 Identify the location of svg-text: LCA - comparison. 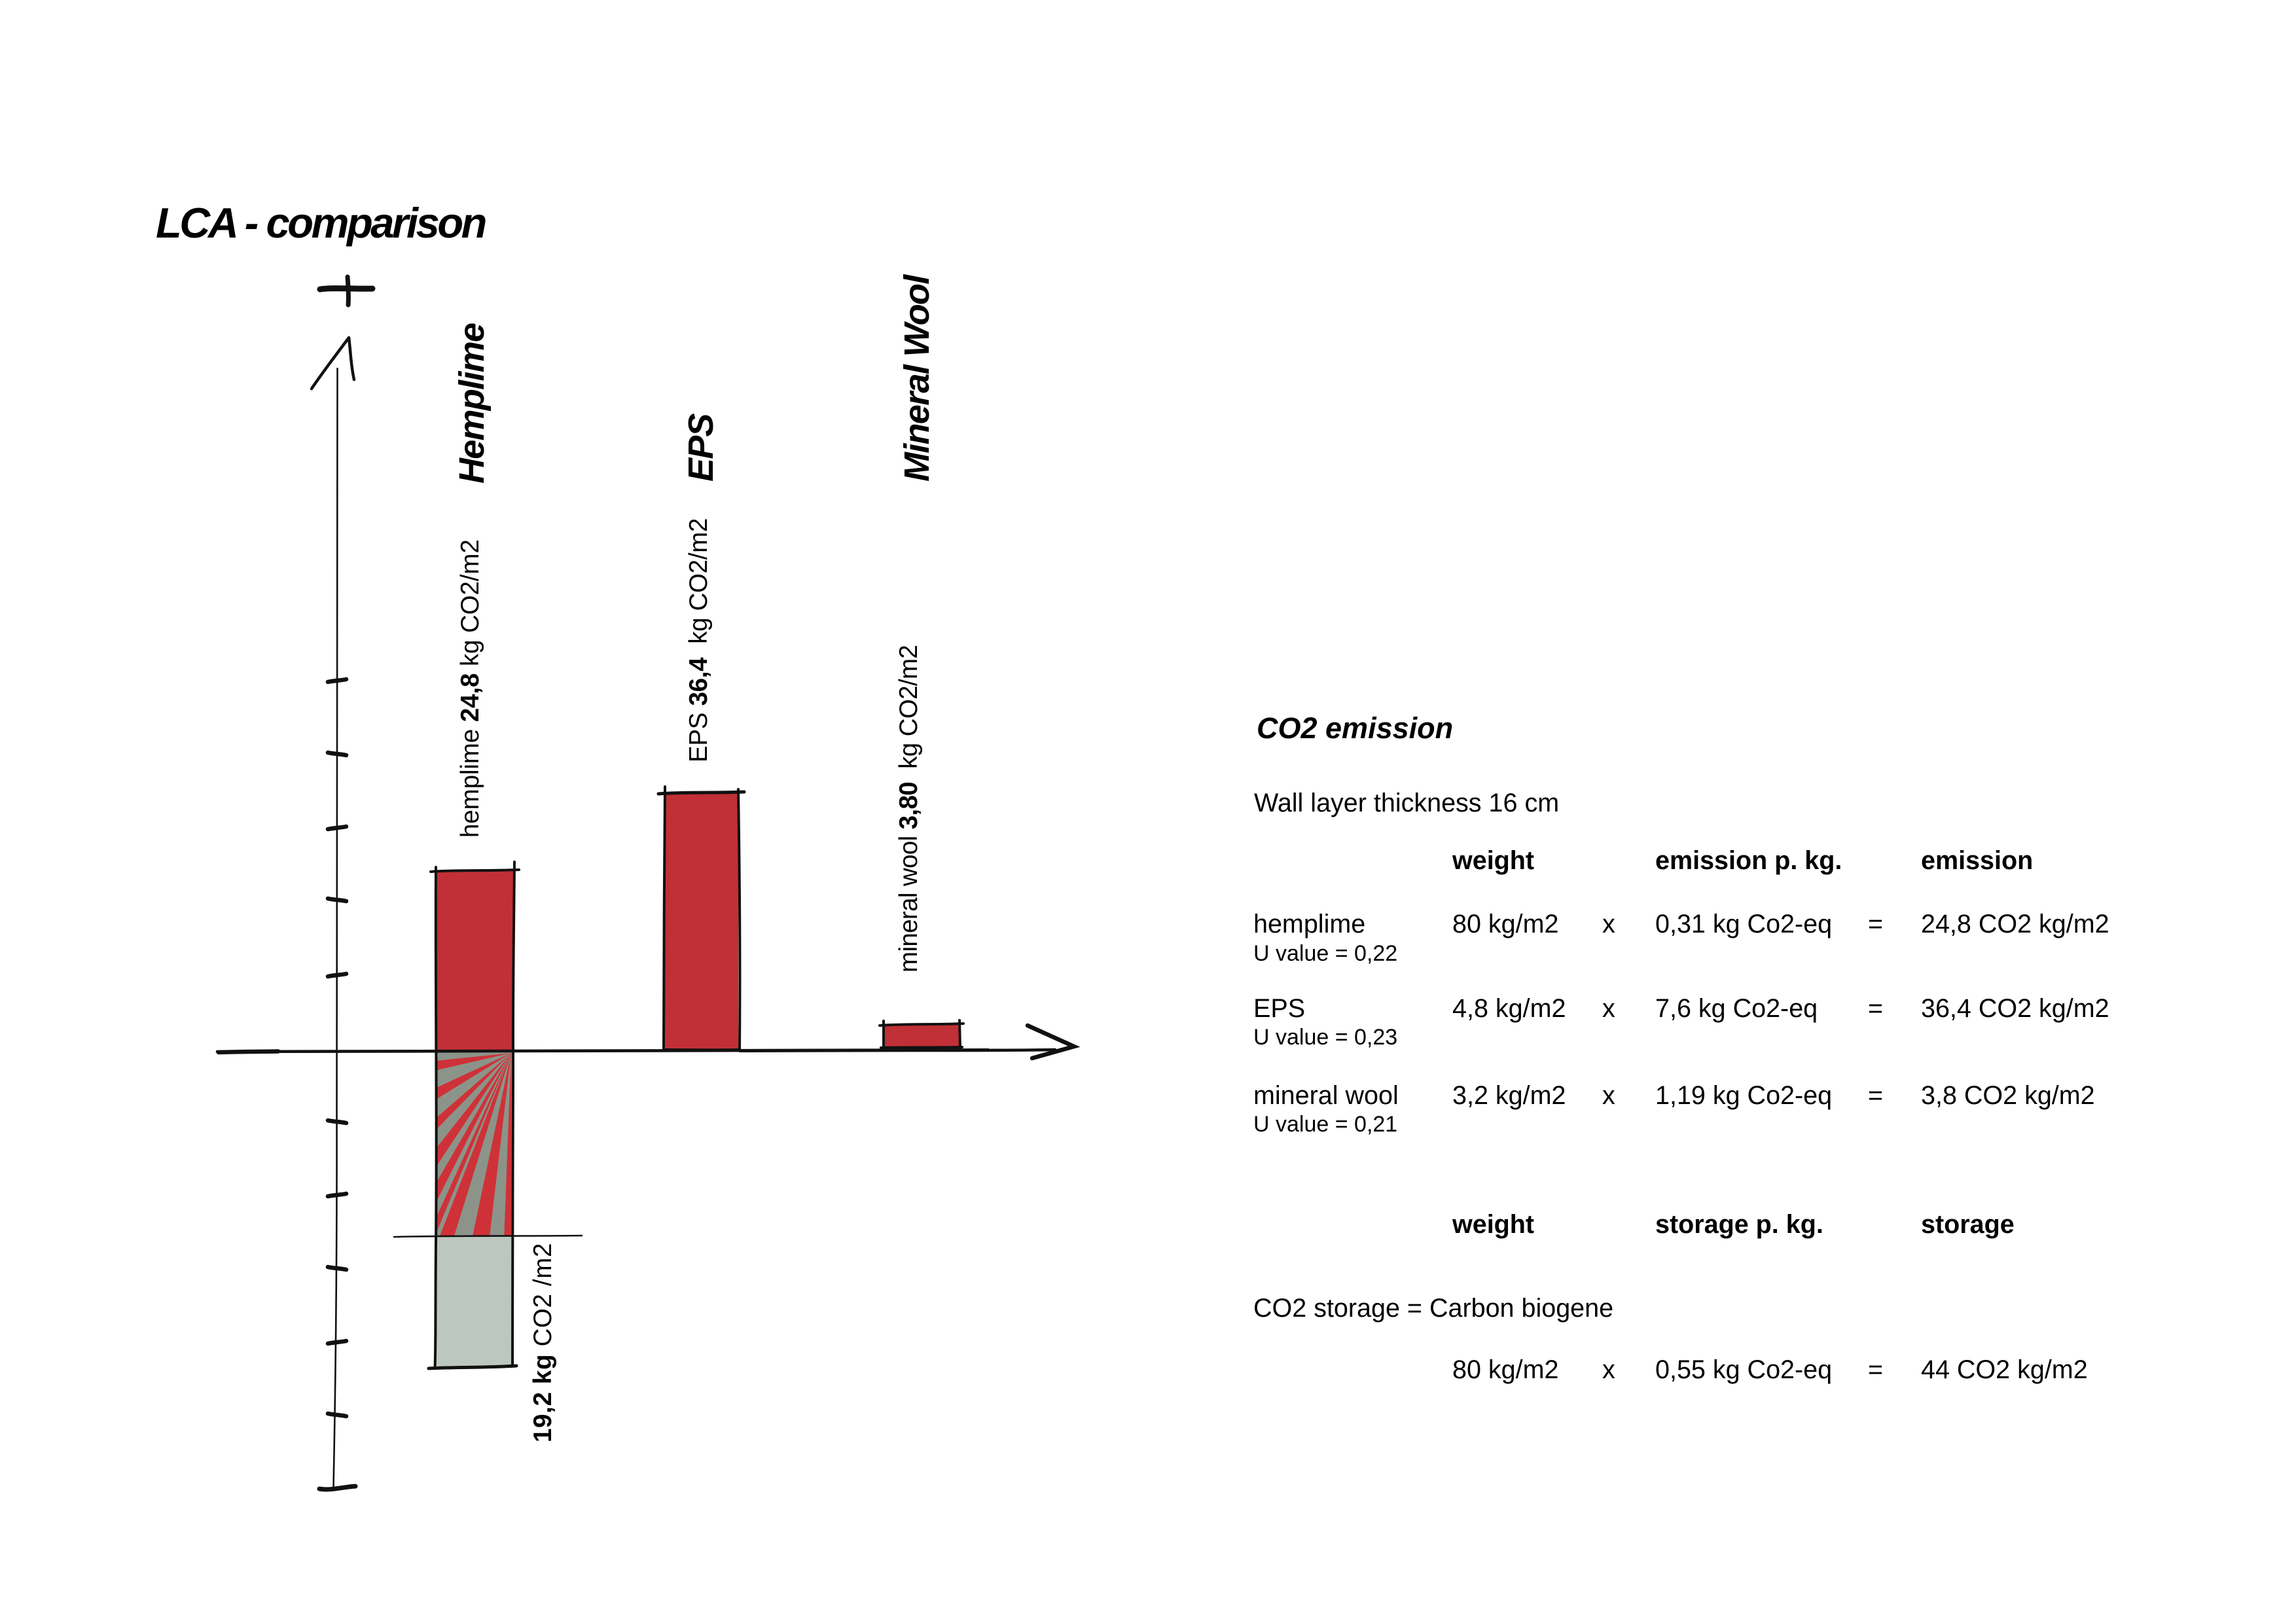
(321, 223).